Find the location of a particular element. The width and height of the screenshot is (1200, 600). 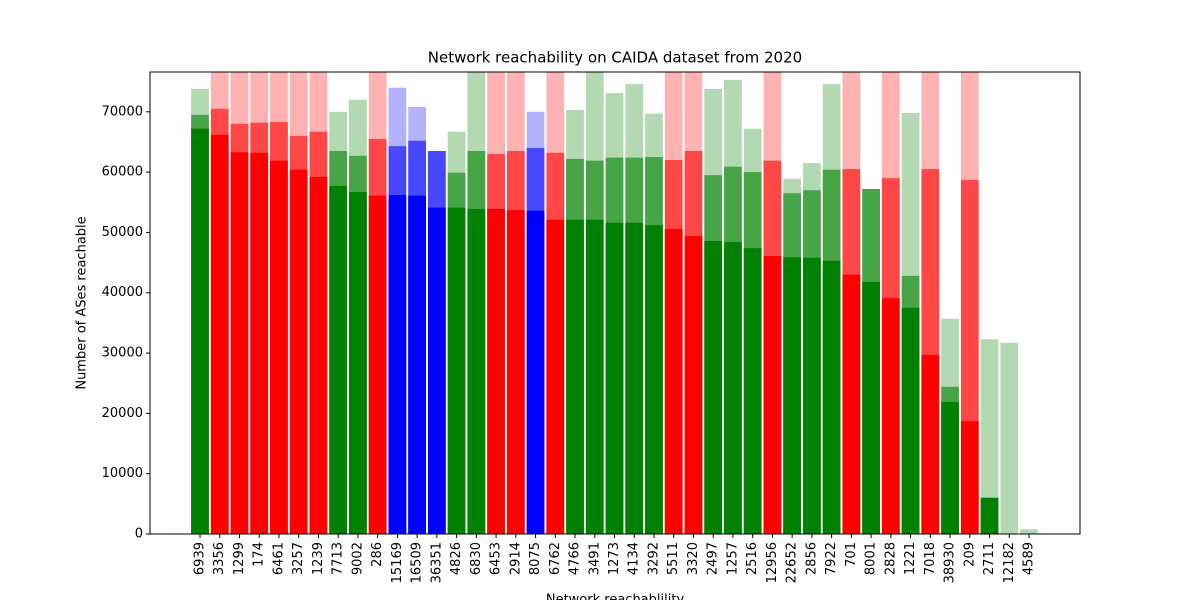

x-tick-label: 7713 is located at coordinates (338, 558).